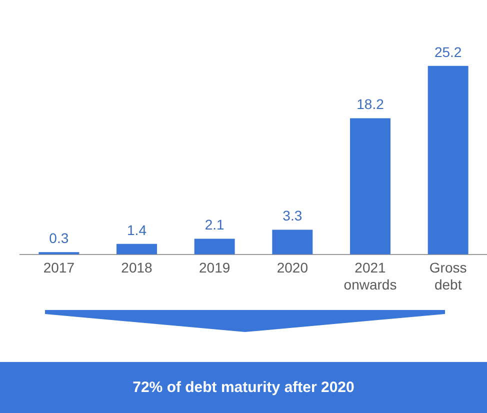  What do you see at coordinates (214, 268) in the screenshot?
I see `x-tick-label: 2019` at bounding box center [214, 268].